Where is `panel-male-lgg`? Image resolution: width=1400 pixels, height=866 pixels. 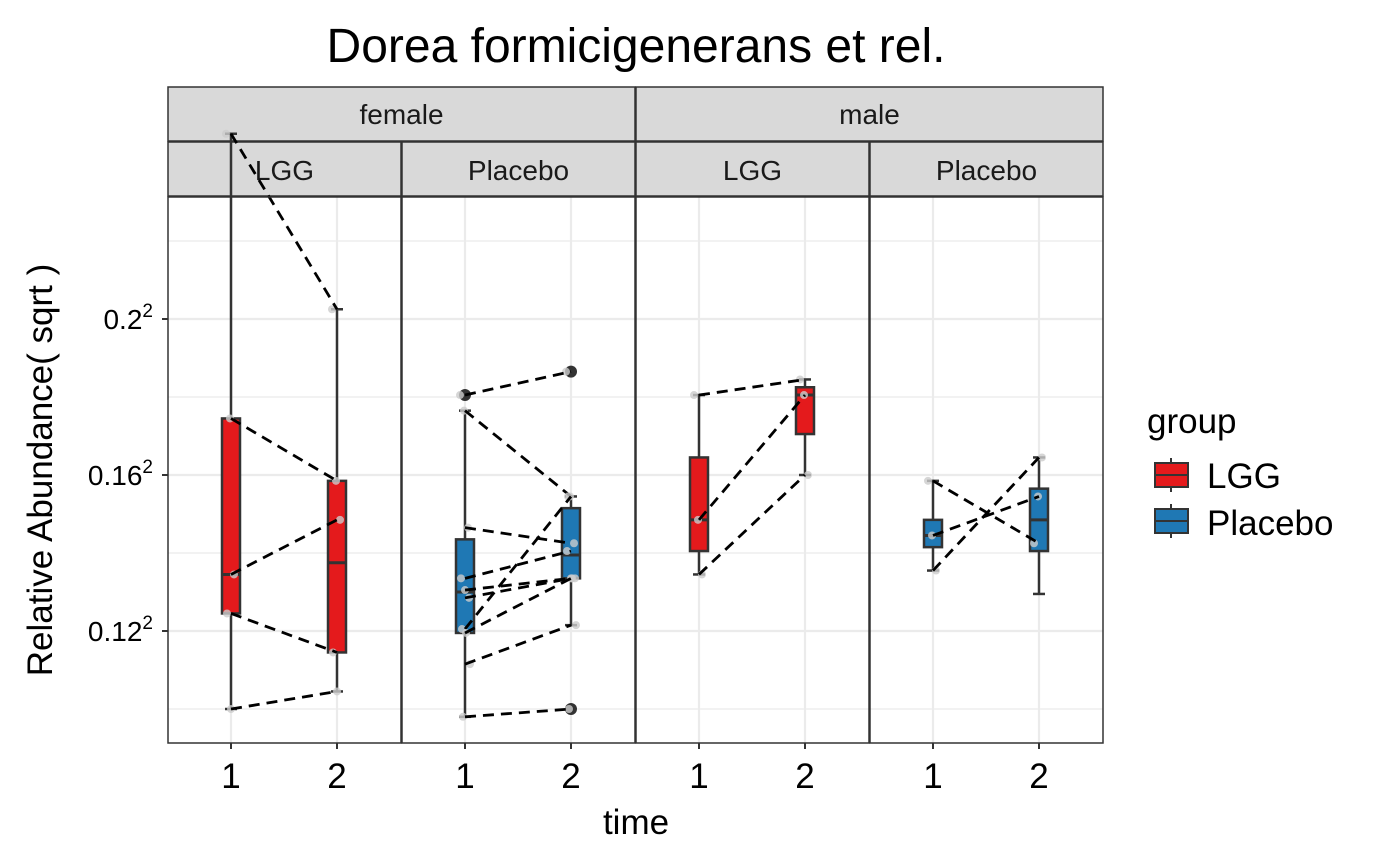 panel-male-lgg is located at coordinates (752, 470).